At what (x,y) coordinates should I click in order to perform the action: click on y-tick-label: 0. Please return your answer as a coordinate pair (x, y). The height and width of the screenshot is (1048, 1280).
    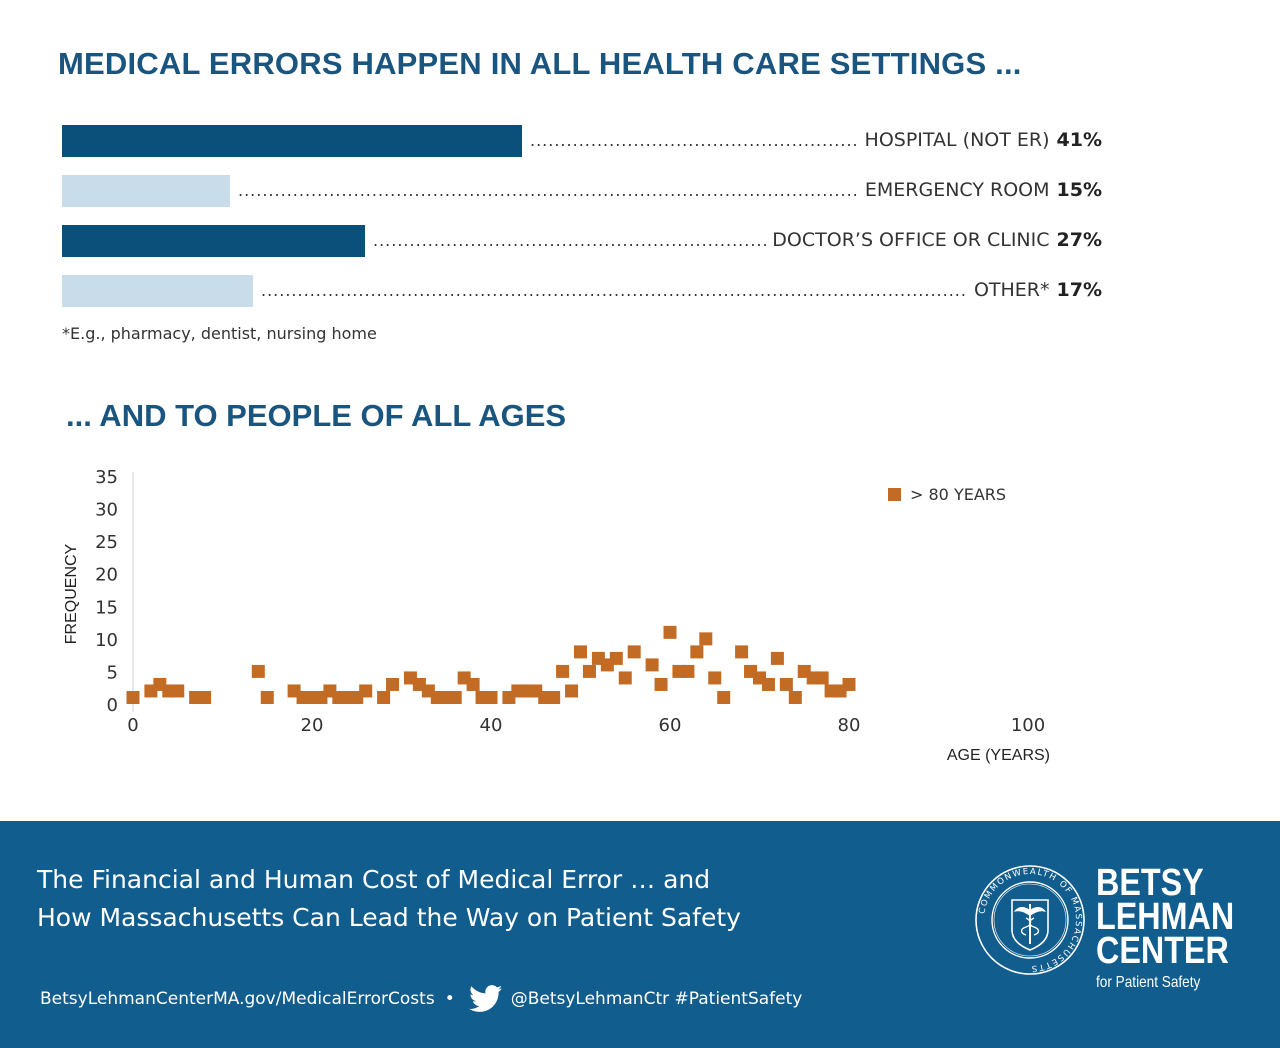
    Looking at the image, I should click on (112, 705).